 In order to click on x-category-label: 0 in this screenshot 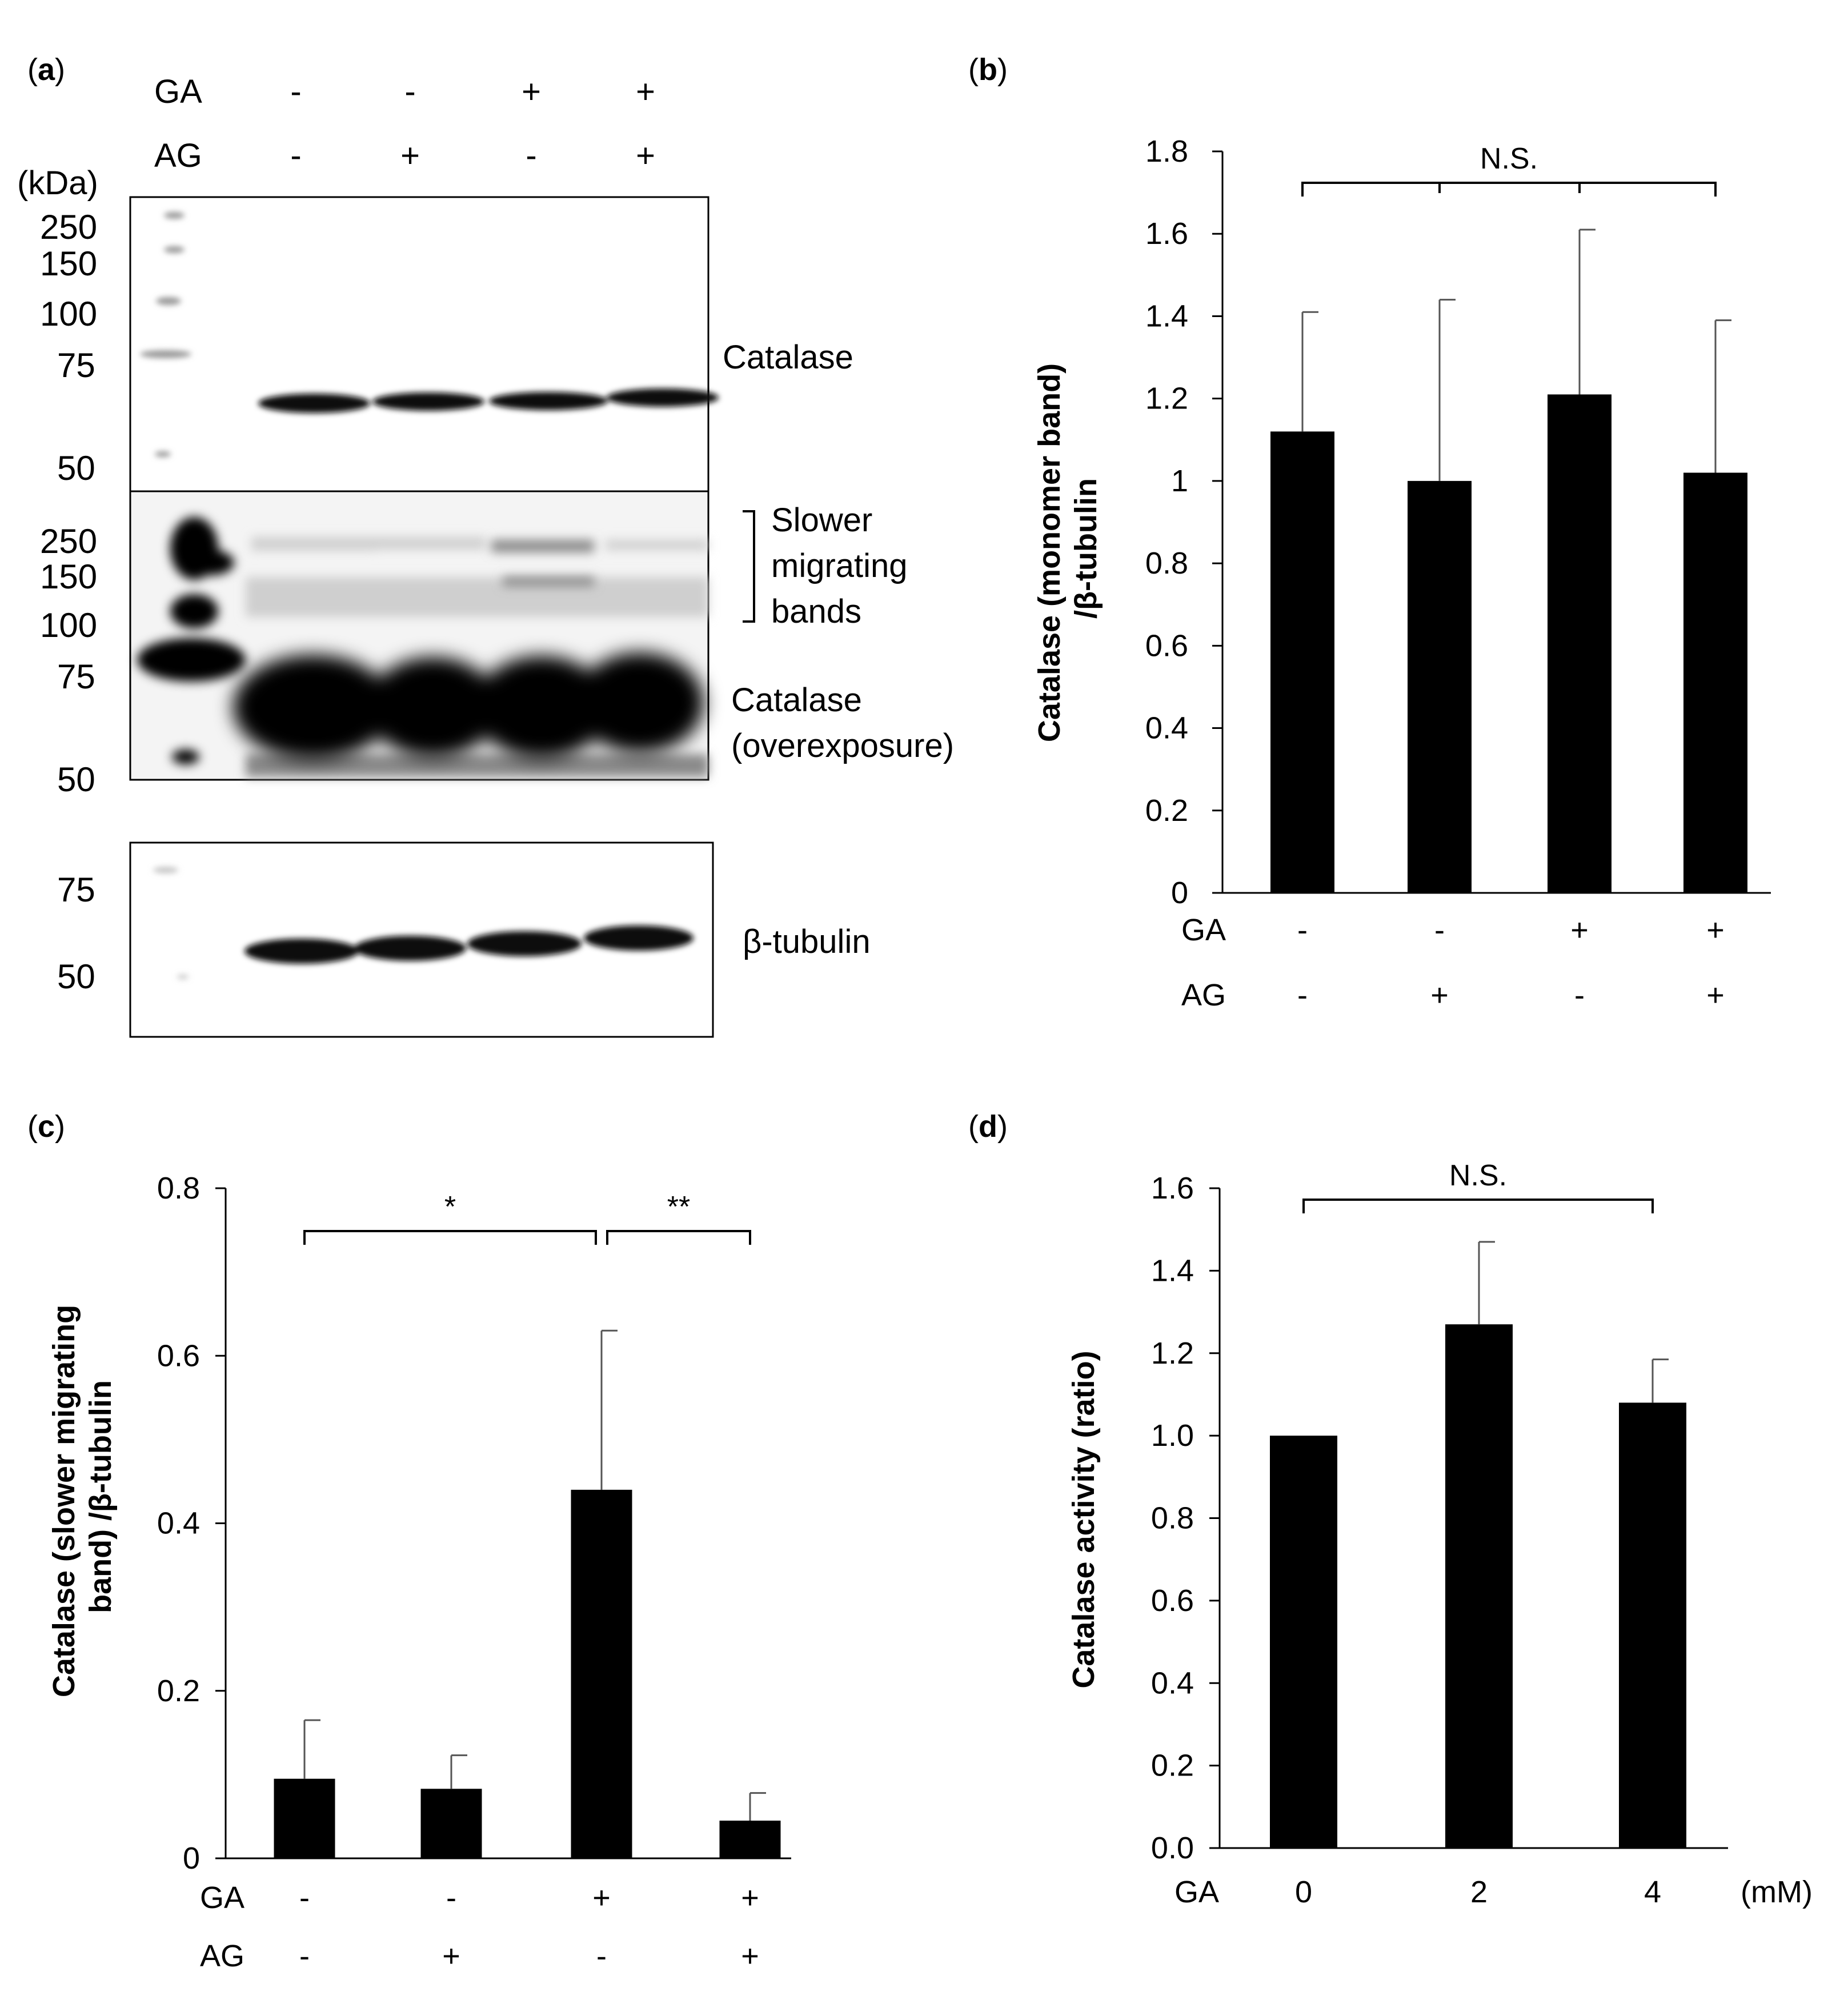, I will do `click(1304, 1892)`.